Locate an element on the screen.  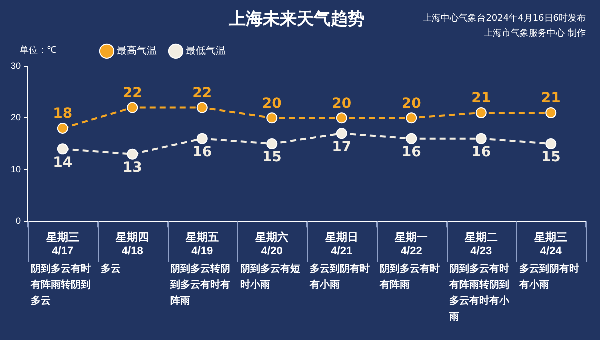
x-tick-label: 星期日 4/21 is located at coordinates (341, 244).